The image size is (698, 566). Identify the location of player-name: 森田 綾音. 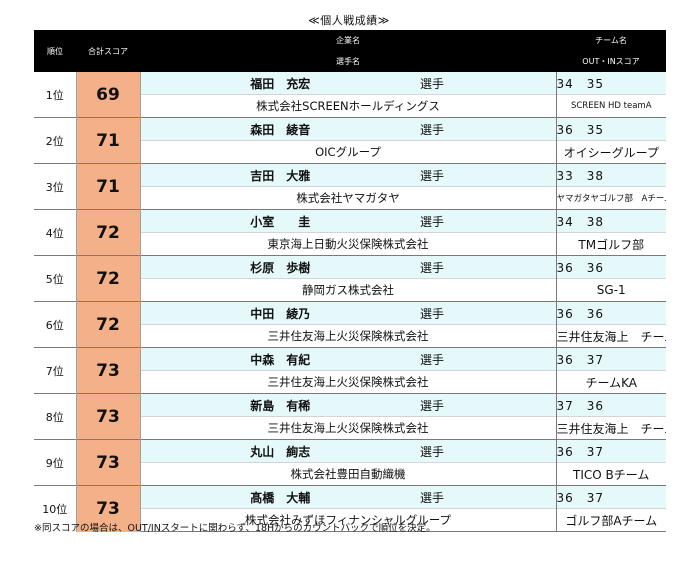
(280, 129).